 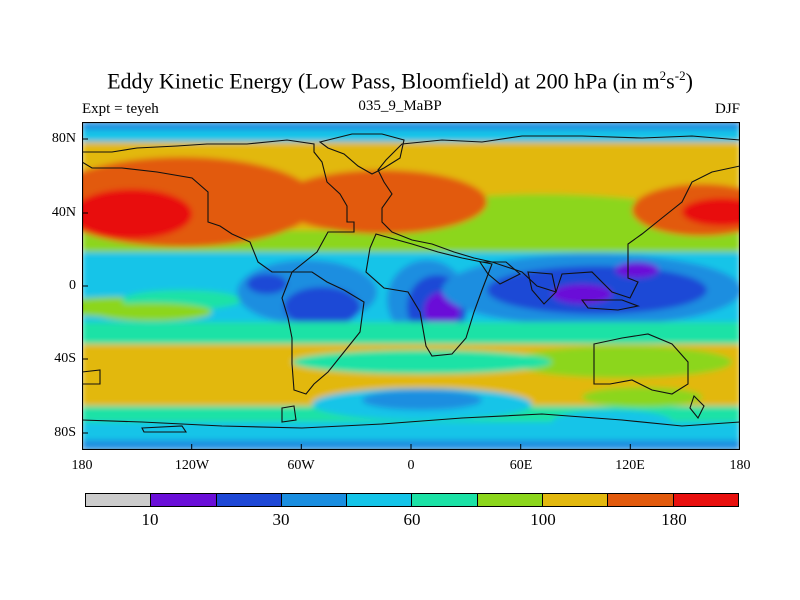 I want to click on lat-label-40s: 40S, so click(x=65, y=358).